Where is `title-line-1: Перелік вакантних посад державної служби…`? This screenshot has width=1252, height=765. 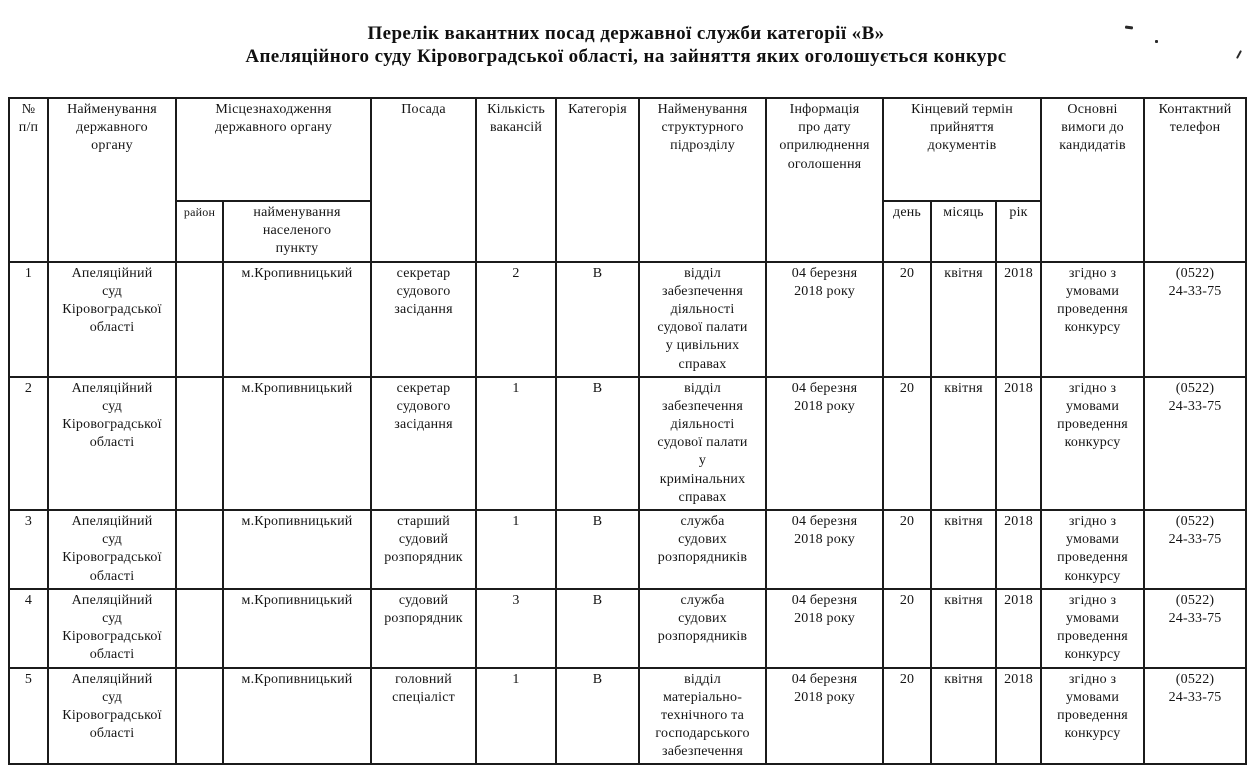
title-line-1: Перелік вакантних посад державної служби… is located at coordinates (626, 33).